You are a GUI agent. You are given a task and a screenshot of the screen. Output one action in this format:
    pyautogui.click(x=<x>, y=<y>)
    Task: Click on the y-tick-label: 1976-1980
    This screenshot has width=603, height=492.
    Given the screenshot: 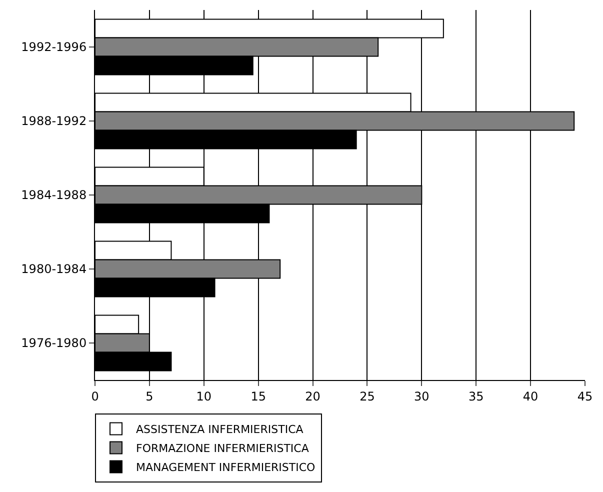 What is the action you would take?
    pyautogui.click(x=54, y=343)
    